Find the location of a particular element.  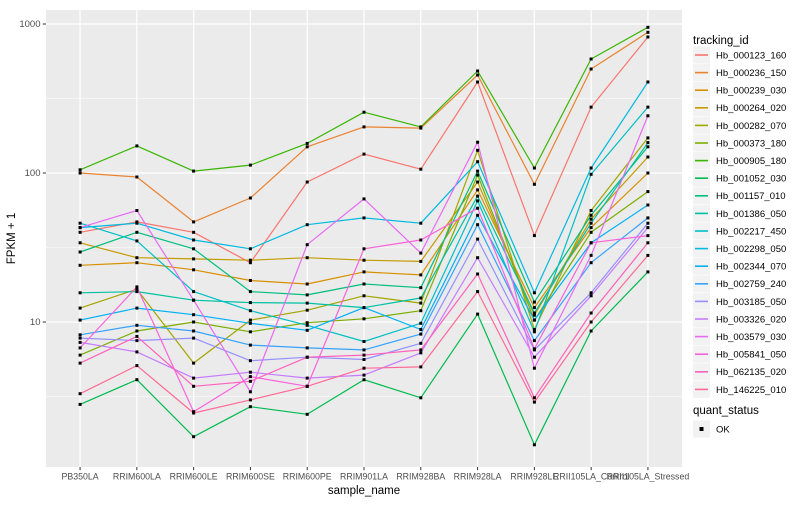

legend-entry-label: Hb_001157_010 is located at coordinates (751, 196).